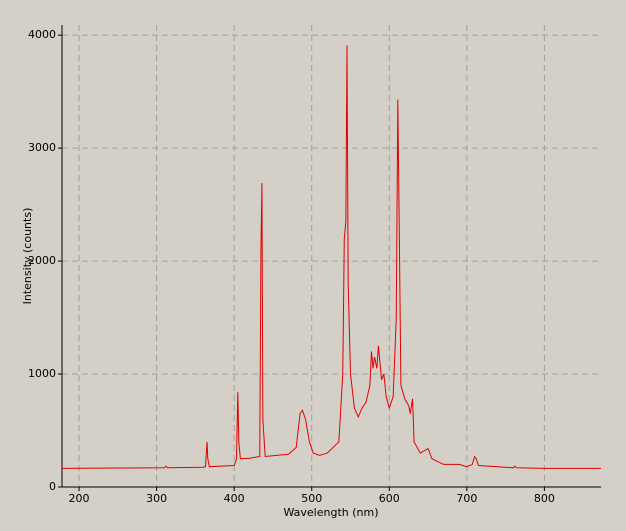  Describe the element at coordinates (234, 498) in the screenshot. I see `x-tick-label: 400` at that location.